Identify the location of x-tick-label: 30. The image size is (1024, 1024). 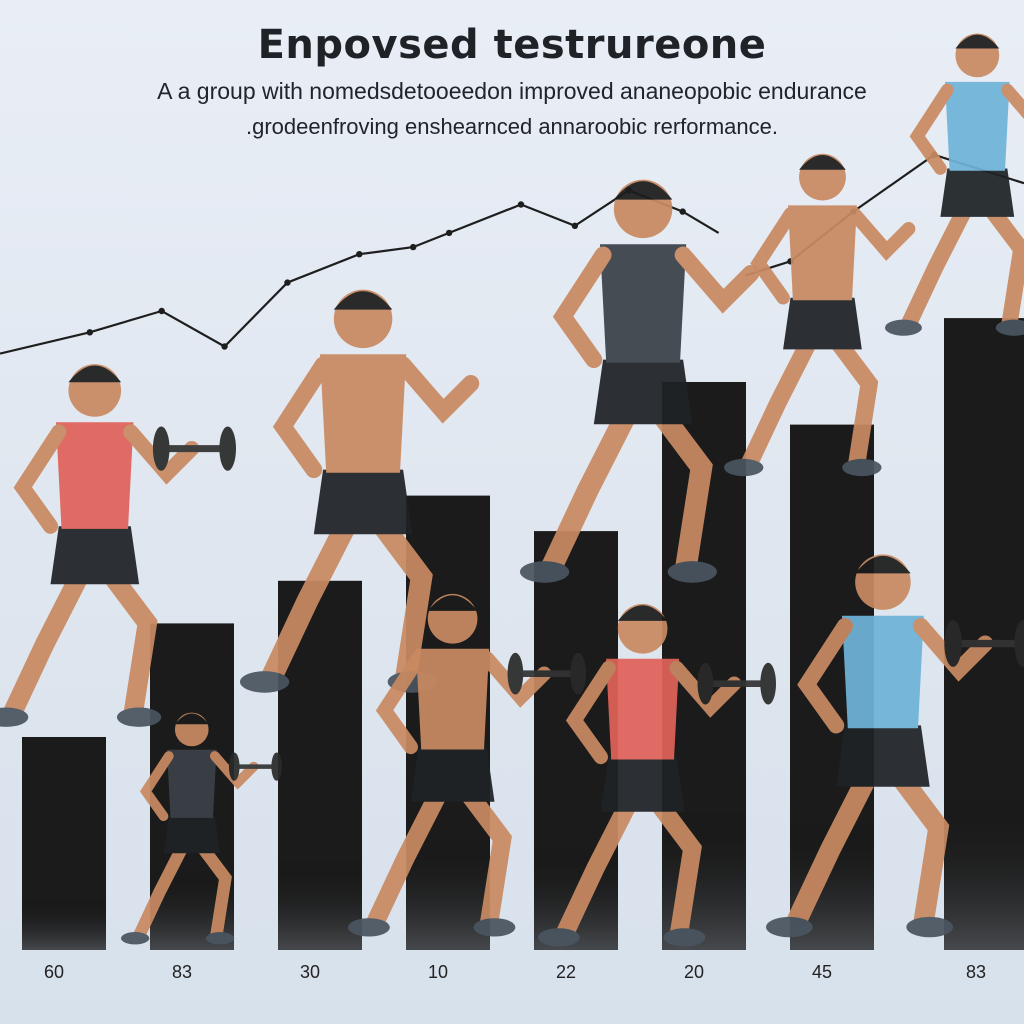
(310, 972).